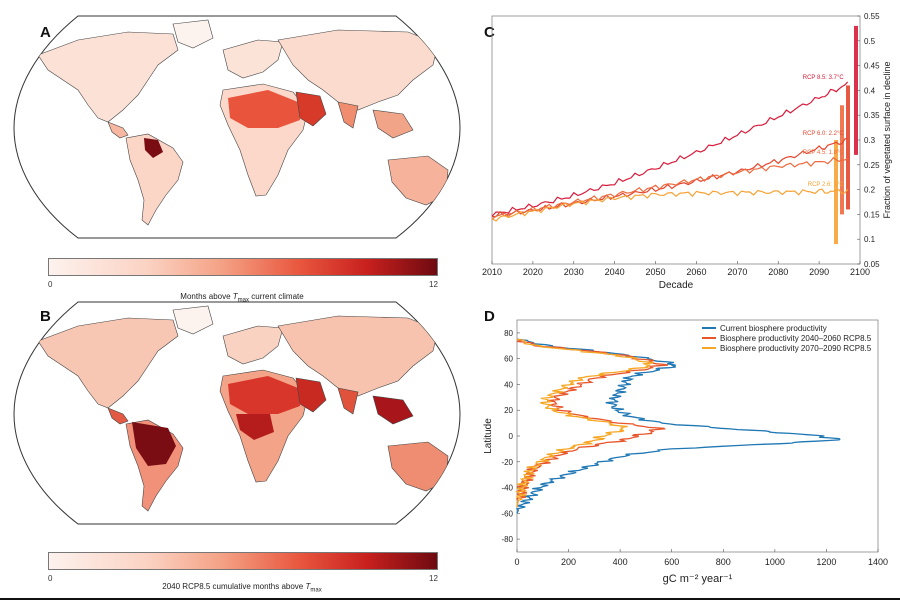 The height and width of the screenshot is (600, 900). What do you see at coordinates (620, 562) in the screenshot?
I see `chart-d-x-tick-label: 400` at bounding box center [620, 562].